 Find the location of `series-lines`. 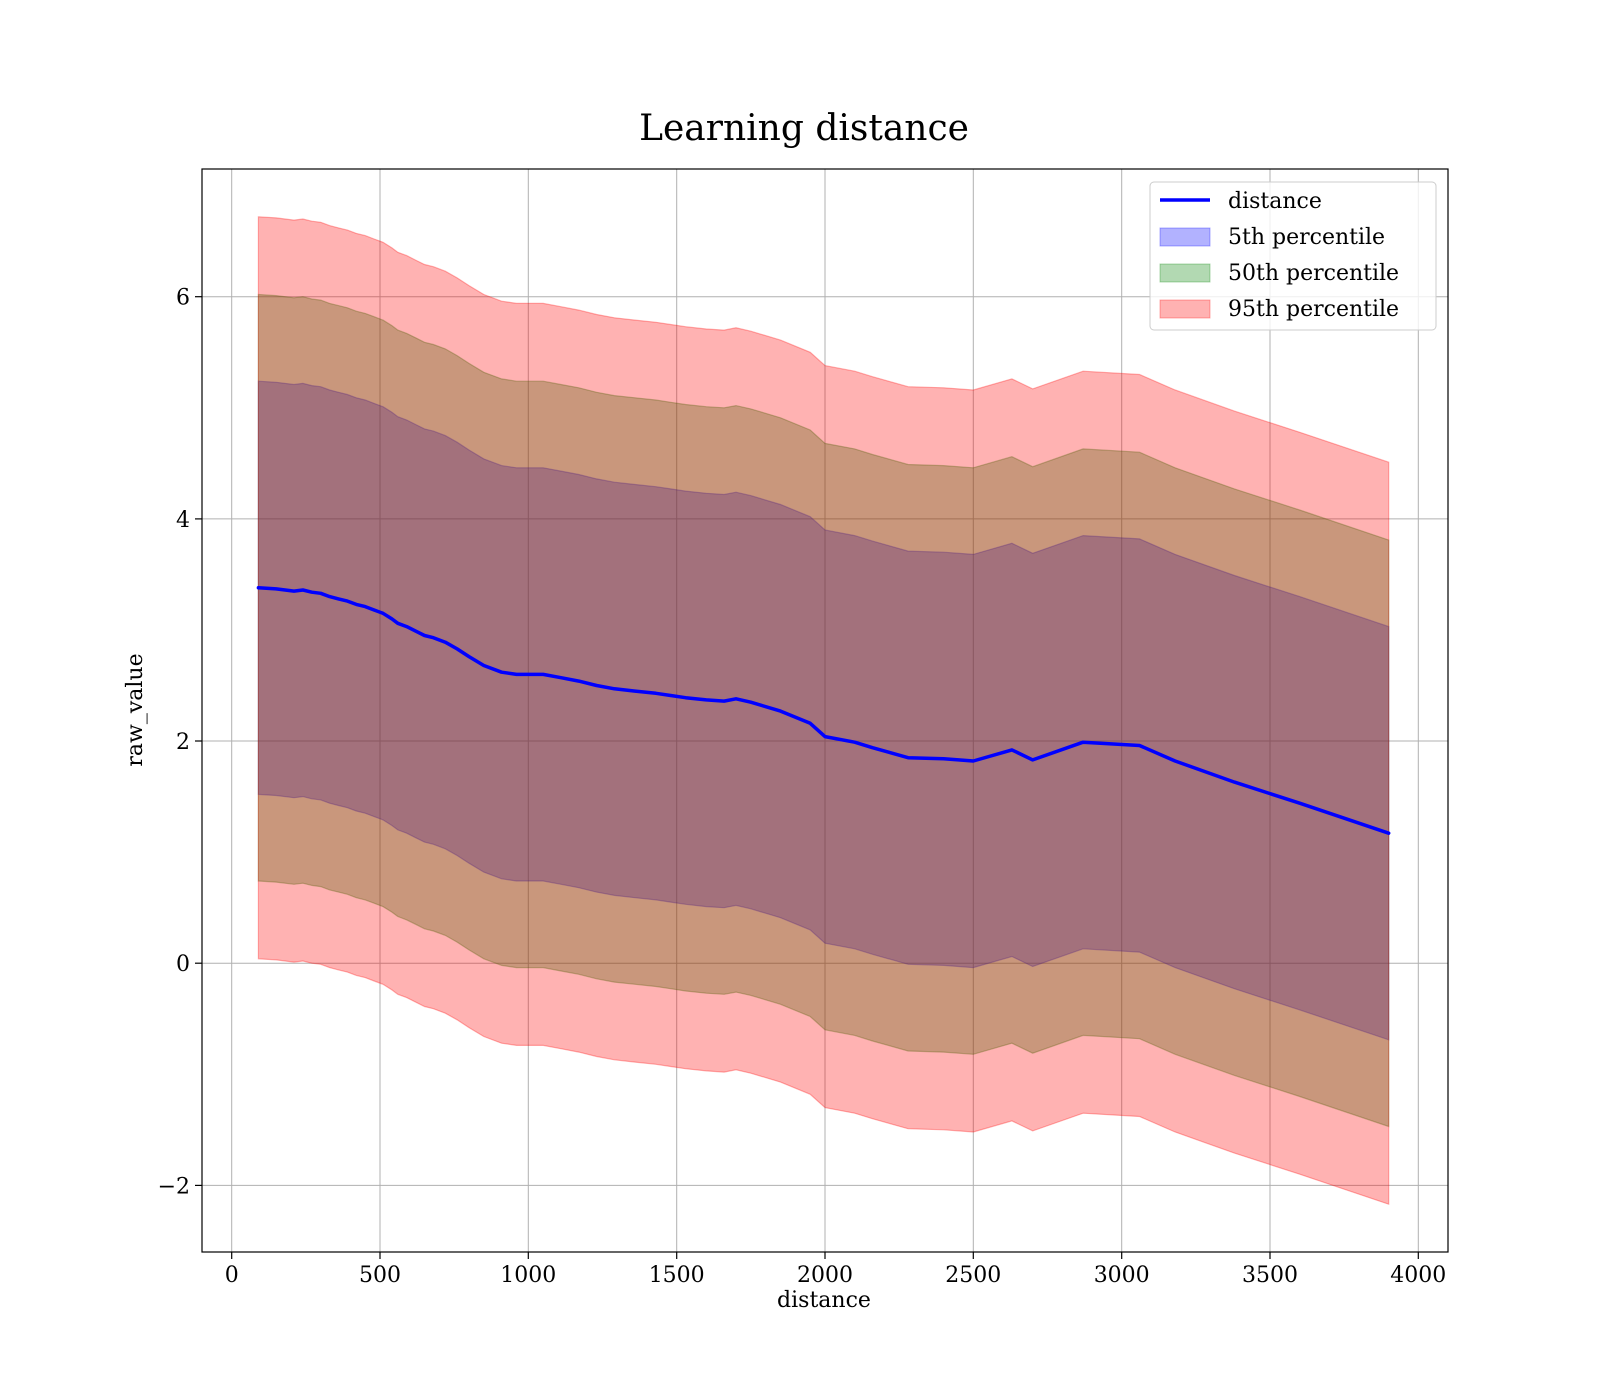

series-lines is located at coordinates (823, 710).